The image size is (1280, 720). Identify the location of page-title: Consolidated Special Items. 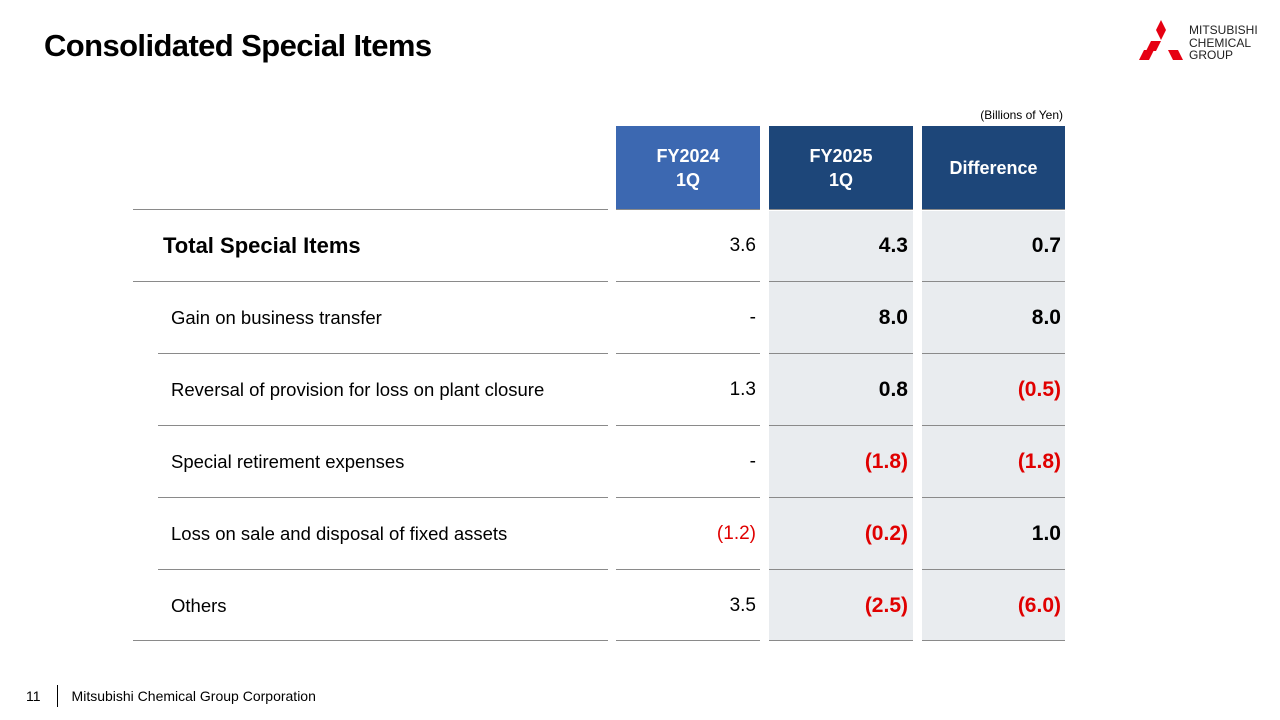
(238, 45).